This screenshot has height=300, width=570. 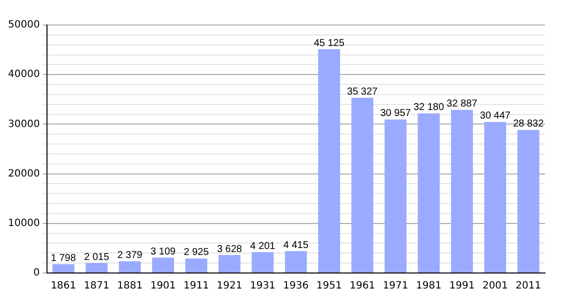 What do you see at coordinates (163, 286) in the screenshot?
I see `x-tick-label: 1901` at bounding box center [163, 286].